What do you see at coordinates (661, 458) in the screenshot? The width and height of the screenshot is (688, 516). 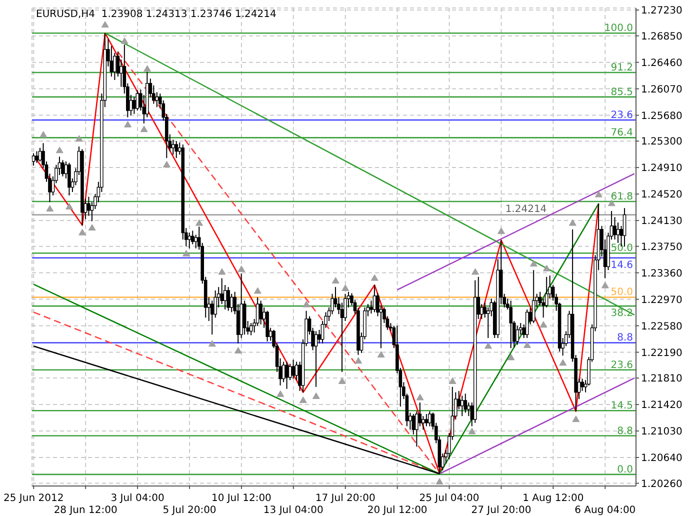 I see `y-tick-label: 1.20640` at bounding box center [661, 458].